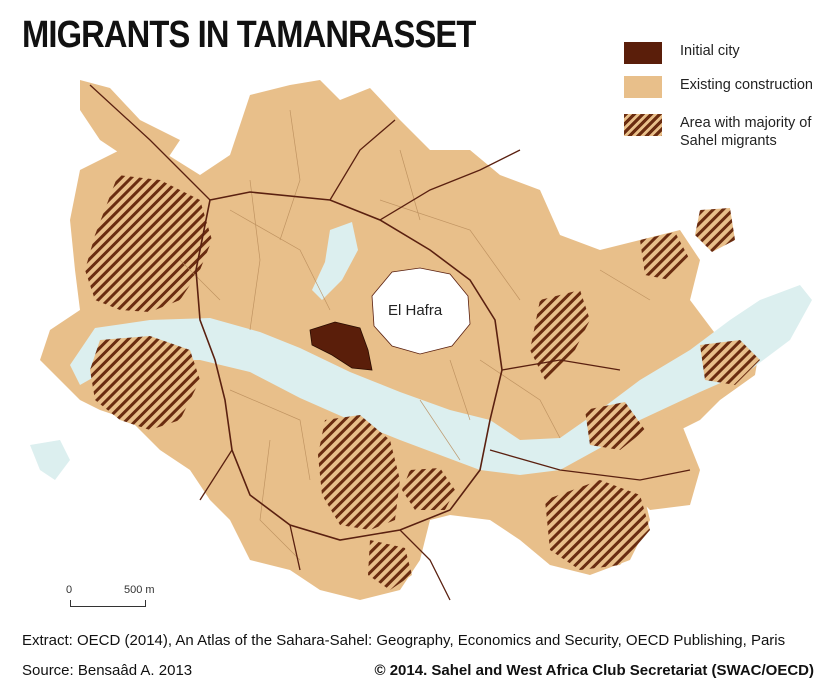 The image size is (836, 700). I want to click on legend-item-sahel-migrants: Area with majority of Sahel migrants, so click(724, 144).